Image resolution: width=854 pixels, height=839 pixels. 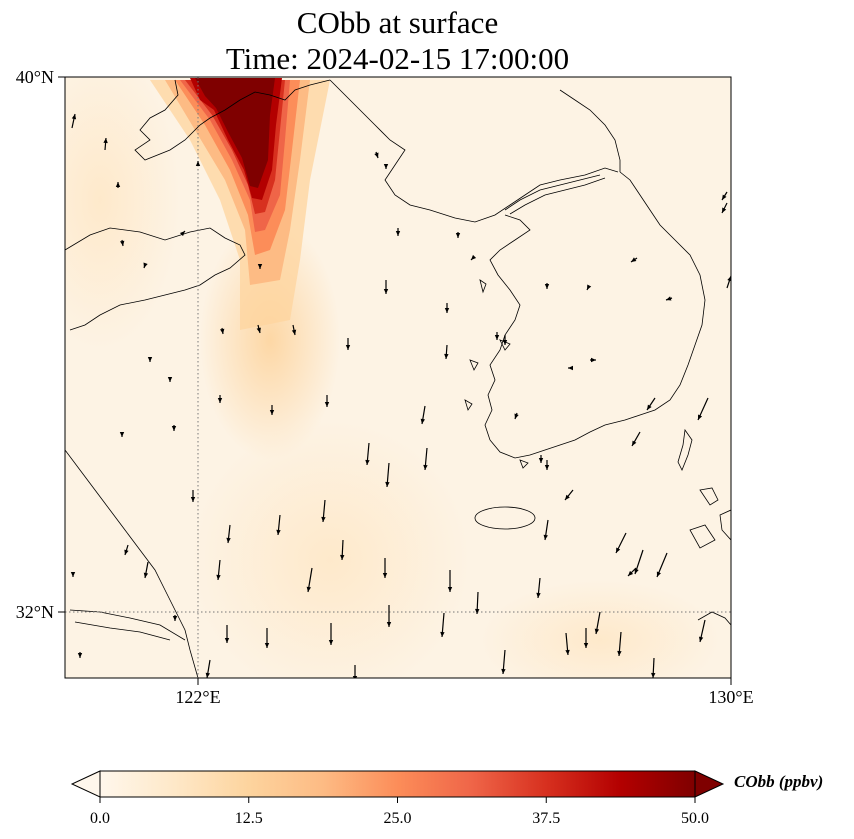 What do you see at coordinates (197, 697) in the screenshot?
I see `lon-tick-label-122: 122°E` at bounding box center [197, 697].